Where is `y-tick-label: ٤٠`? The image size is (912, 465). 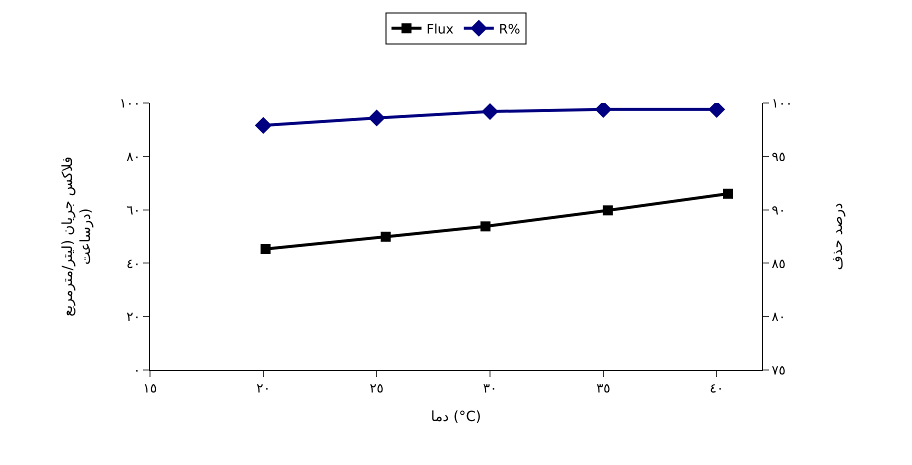
y-tick-label: ٤٠ is located at coordinates (133, 264).